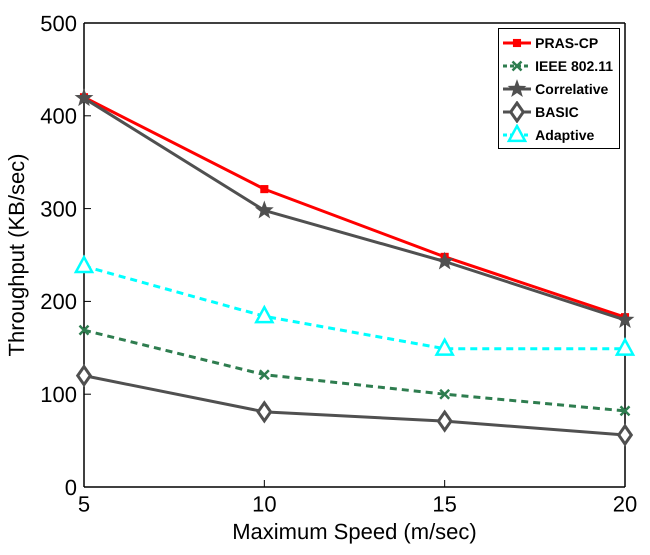  What do you see at coordinates (84, 504) in the screenshot?
I see `x-tick-label: 5` at bounding box center [84, 504].